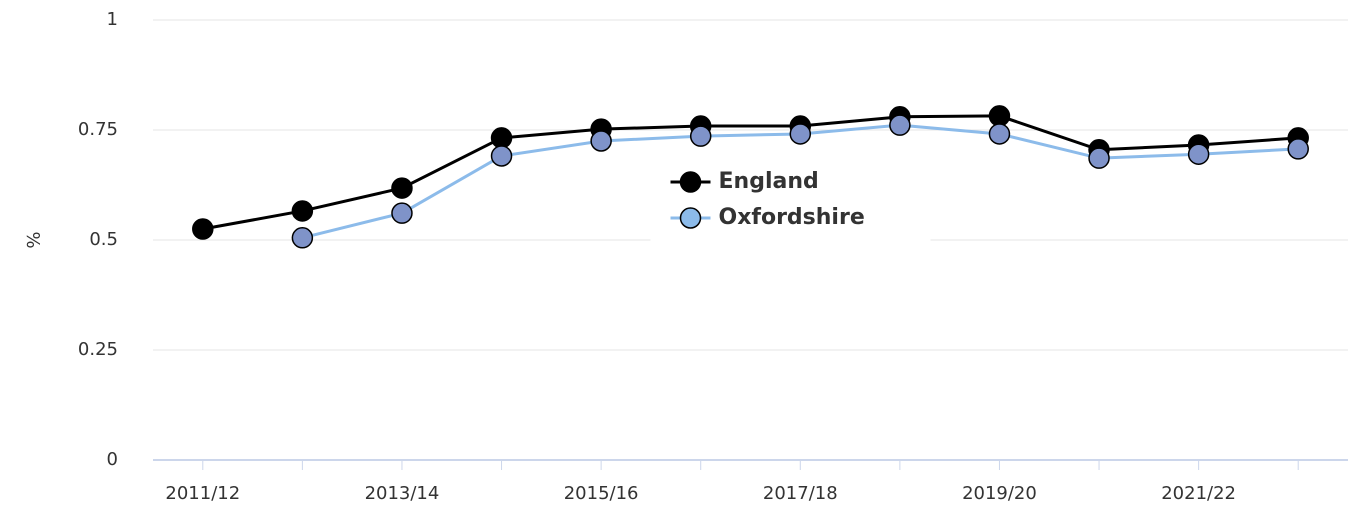 This screenshot has height=508, width=1360. Describe the element at coordinates (769, 181) in the screenshot. I see `legend-label: England` at that location.